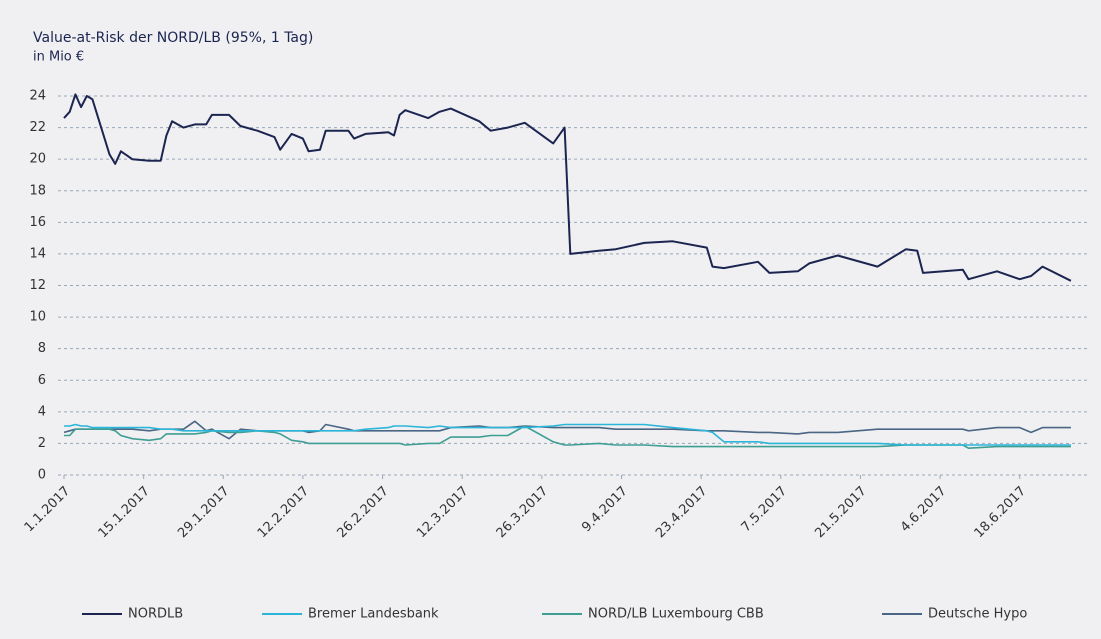 The width and height of the screenshot is (1101, 639). Describe the element at coordinates (924, 510) in the screenshot. I see `x-tick-label: 4.6.2017` at that location.